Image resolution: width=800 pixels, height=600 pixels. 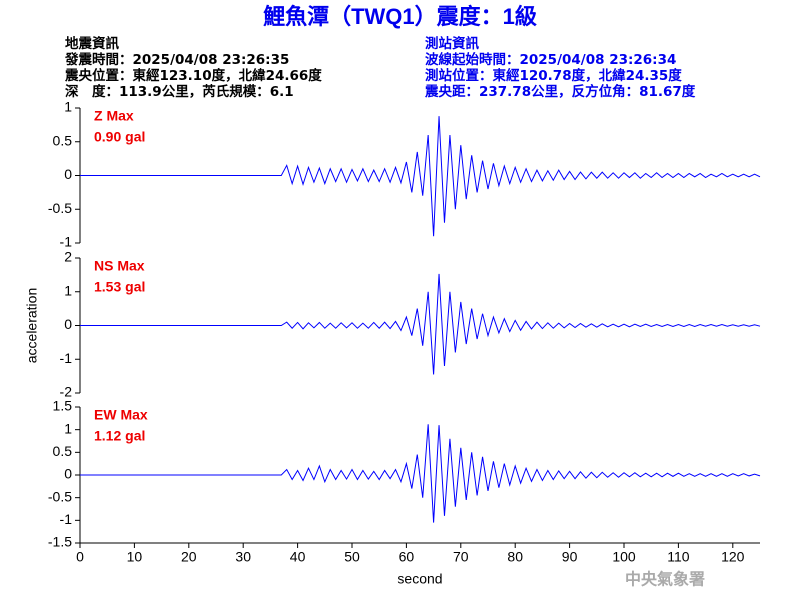 What do you see at coordinates (189, 557) in the screenshot?
I see `x-tick-label: 20` at bounding box center [189, 557].